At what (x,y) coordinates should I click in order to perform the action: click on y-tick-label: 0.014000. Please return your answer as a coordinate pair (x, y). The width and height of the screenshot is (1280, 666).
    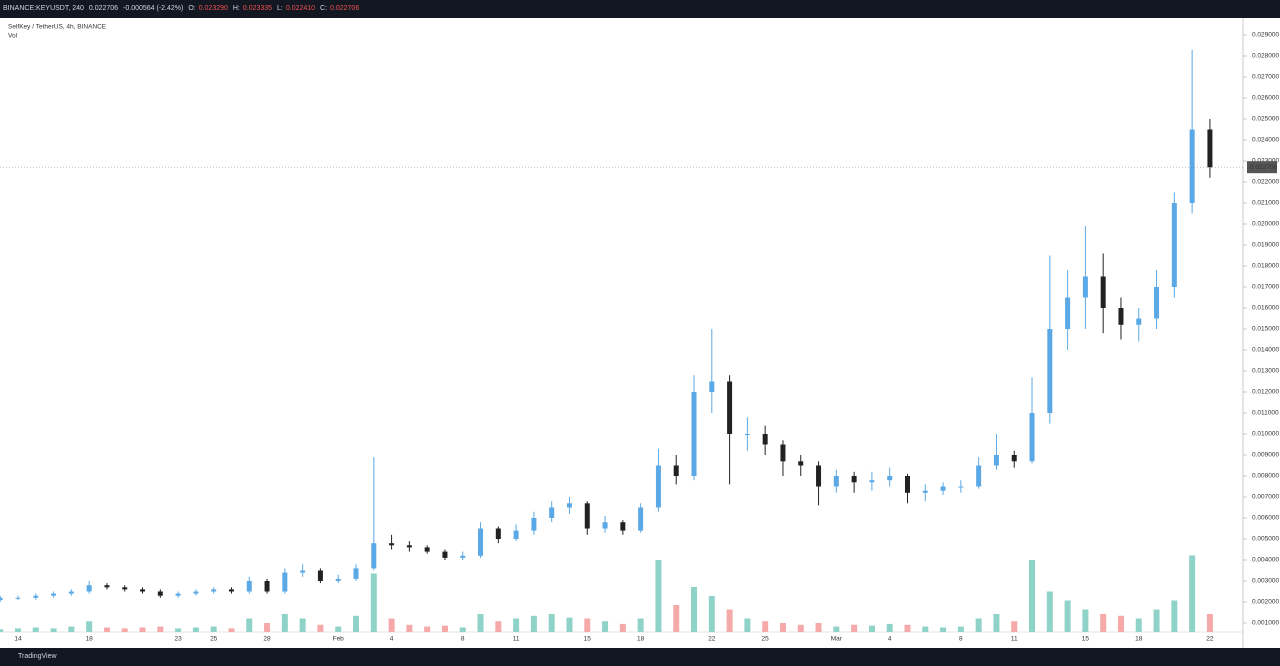
    Looking at the image, I should click on (1265, 350).